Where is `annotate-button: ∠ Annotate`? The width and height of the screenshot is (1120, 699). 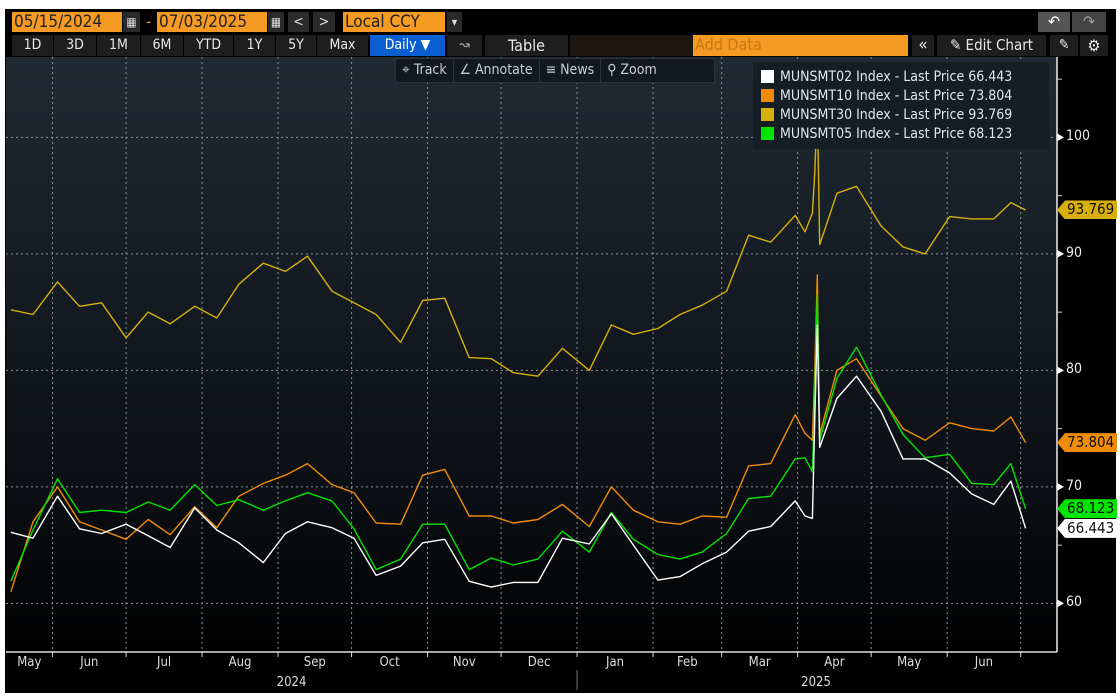 annotate-button: ∠ Annotate is located at coordinates (497, 70).